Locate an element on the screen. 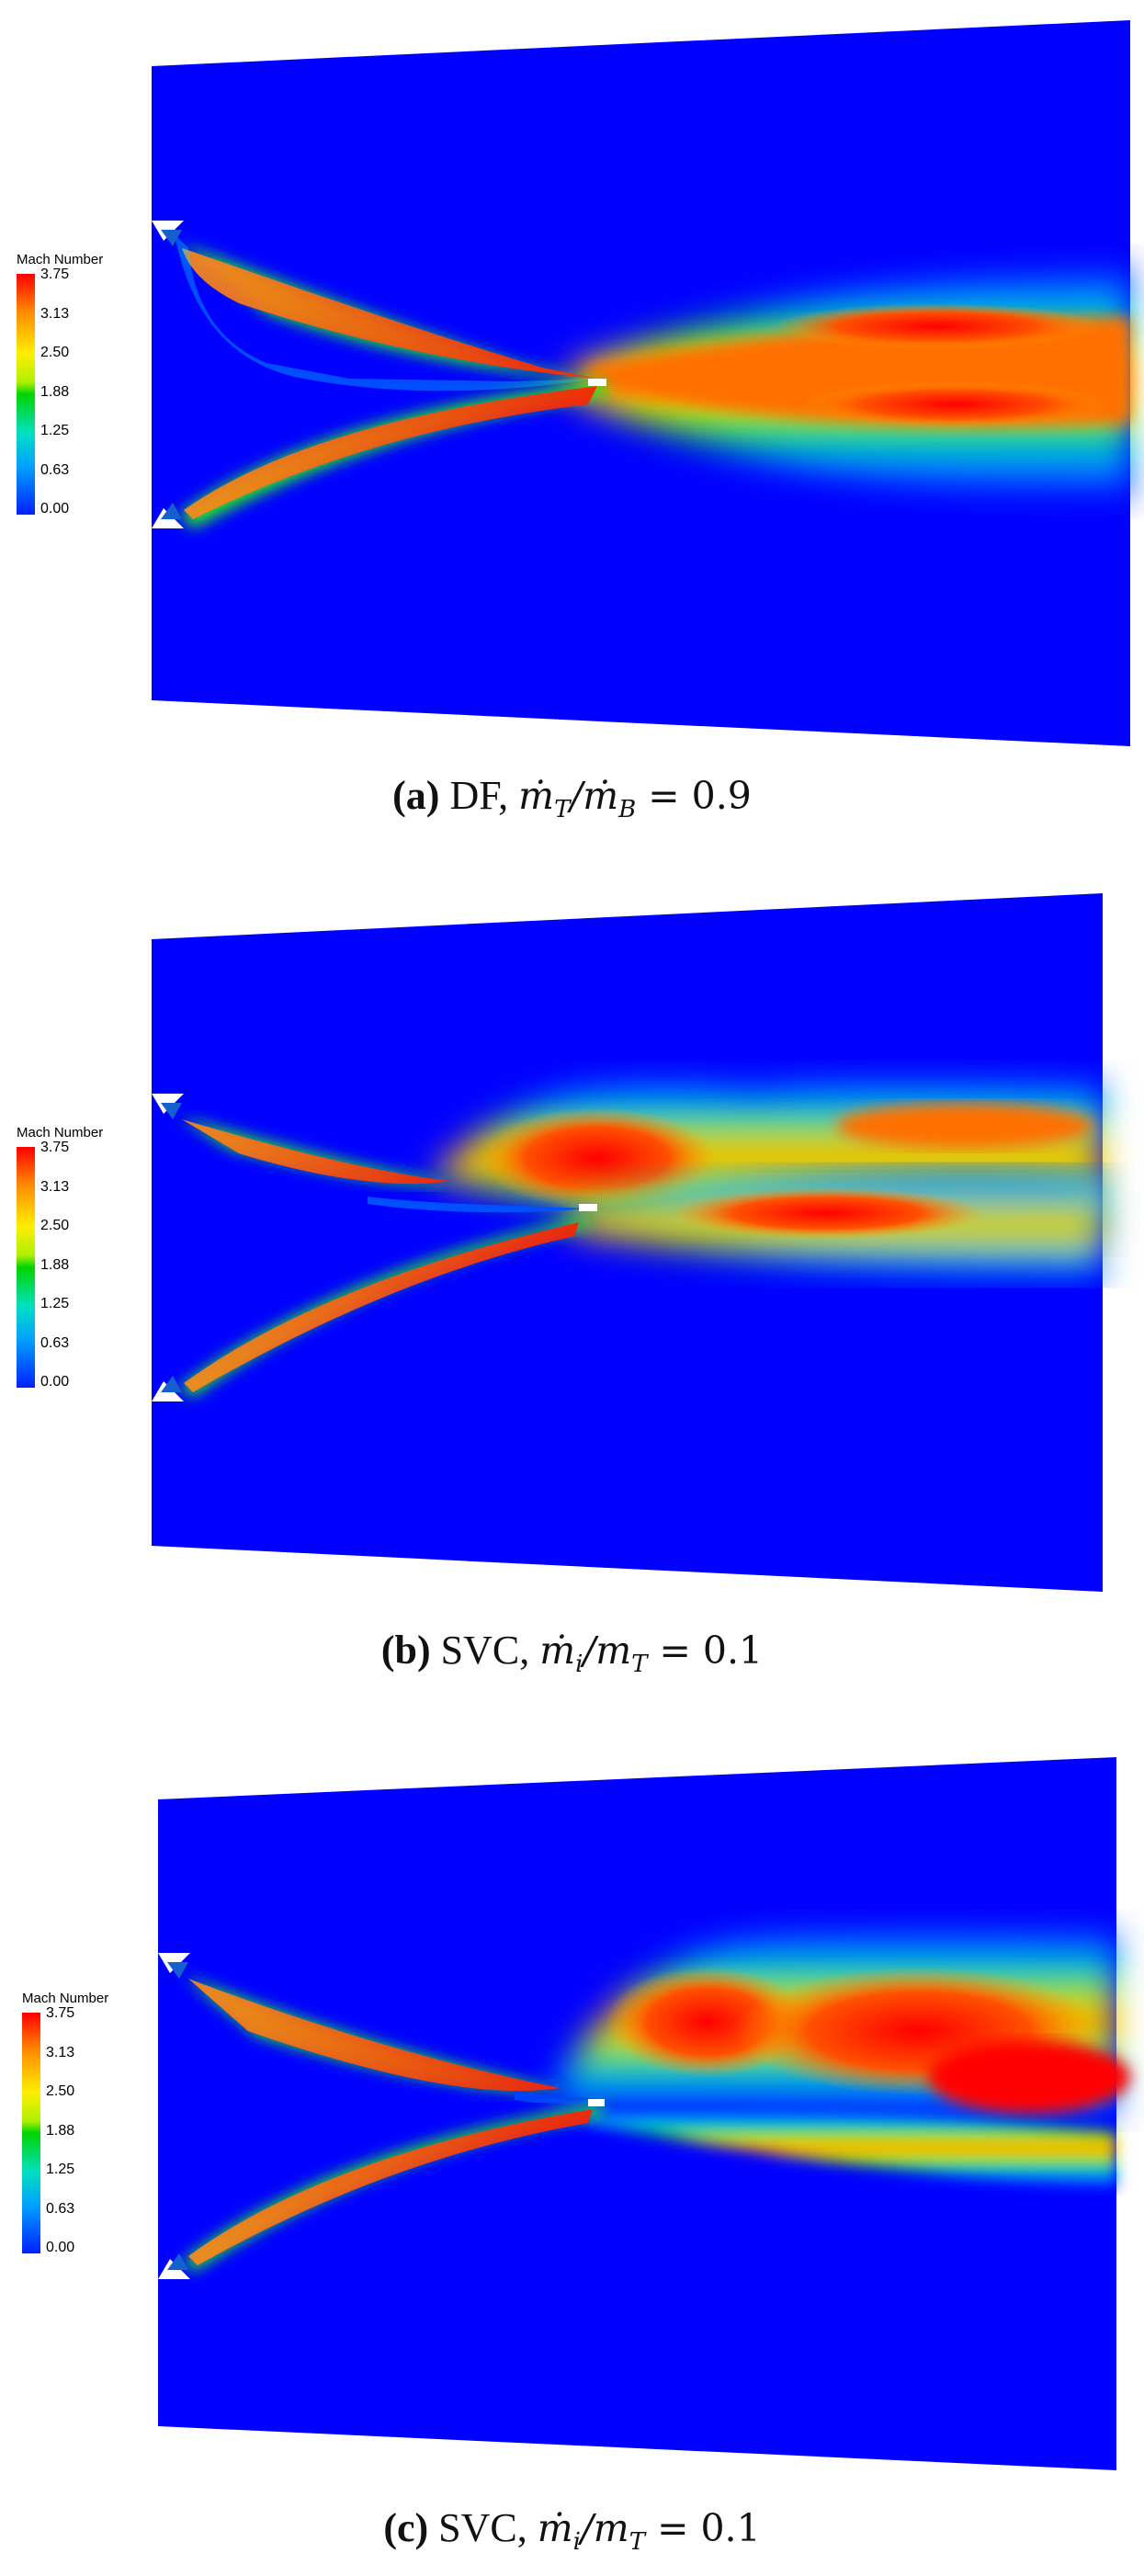  caption-label: (c) is located at coordinates (406, 2527).